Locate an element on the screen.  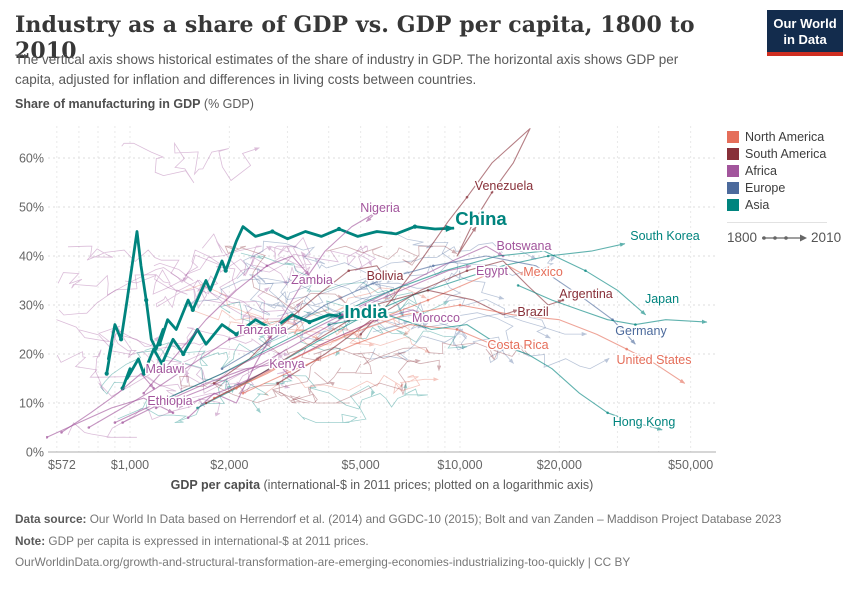
time-legend: 1800 2010 is located at coordinates (786, 237).